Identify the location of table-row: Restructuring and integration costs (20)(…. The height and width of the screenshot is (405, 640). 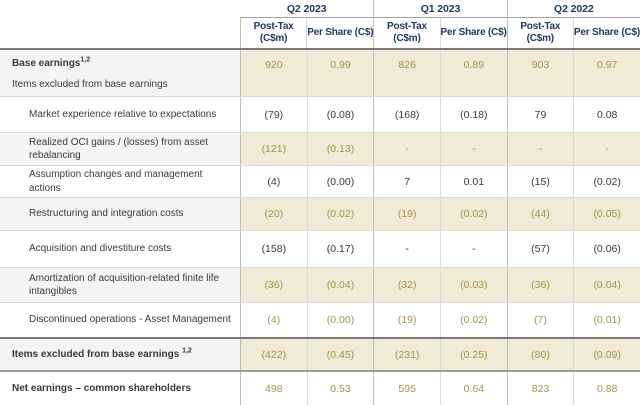
(320, 213).